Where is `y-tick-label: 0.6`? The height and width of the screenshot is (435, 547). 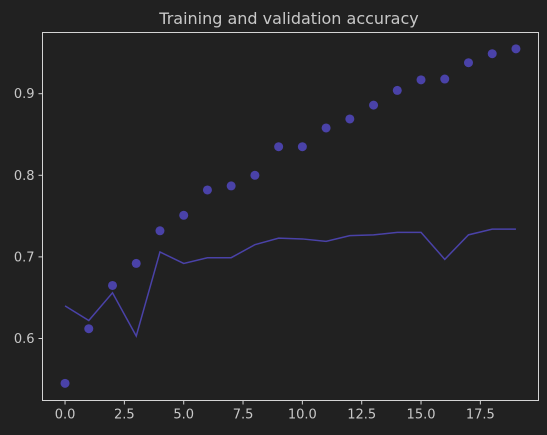 y-tick-label: 0.6 is located at coordinates (24, 339).